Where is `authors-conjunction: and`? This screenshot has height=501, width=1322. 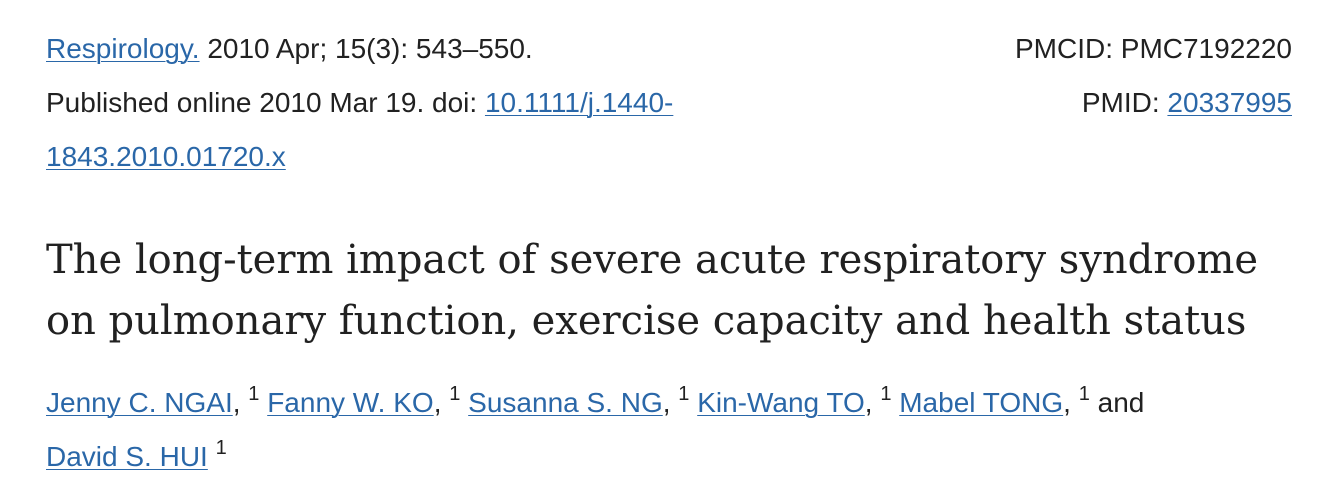
authors-conjunction: and is located at coordinates (1121, 402).